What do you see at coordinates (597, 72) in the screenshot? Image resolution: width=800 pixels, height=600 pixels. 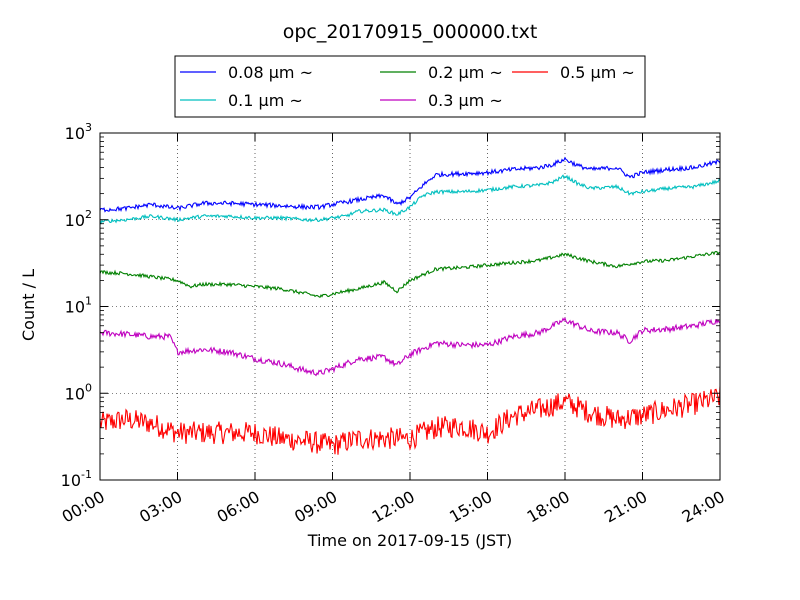 I see `legend-entry: 0.5 μm ~` at bounding box center [597, 72].